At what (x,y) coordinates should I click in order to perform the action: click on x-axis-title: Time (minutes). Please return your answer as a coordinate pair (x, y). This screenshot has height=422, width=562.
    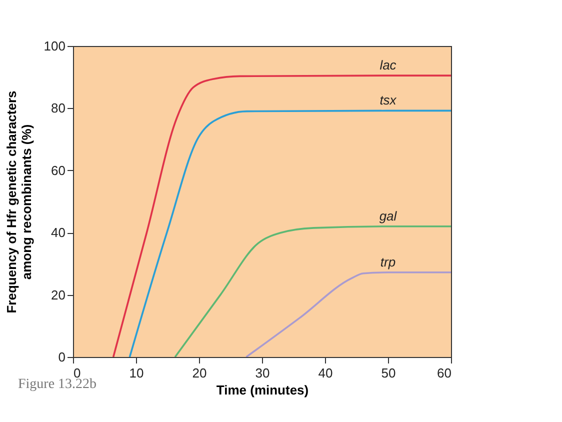
    Looking at the image, I should click on (262, 390).